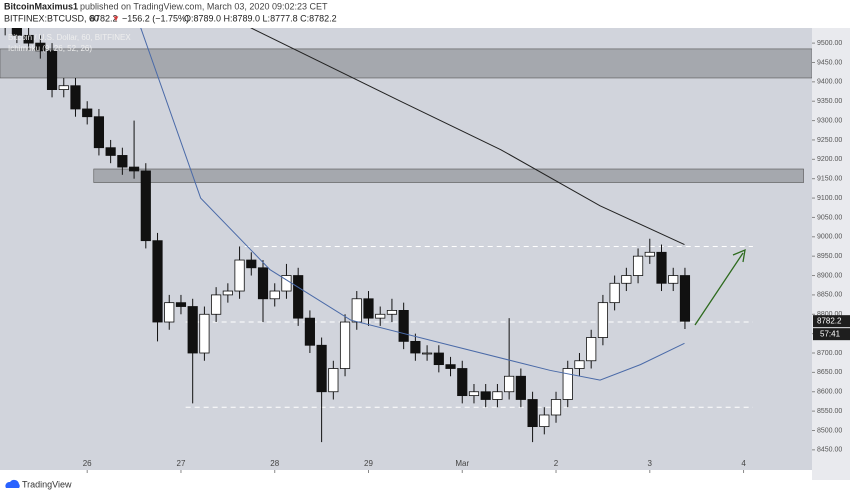 Image resolution: width=850 pixels, height=495 pixels. Describe the element at coordinates (829, 275) in the screenshot. I see `y-tick-label: 8900.00` at that location.